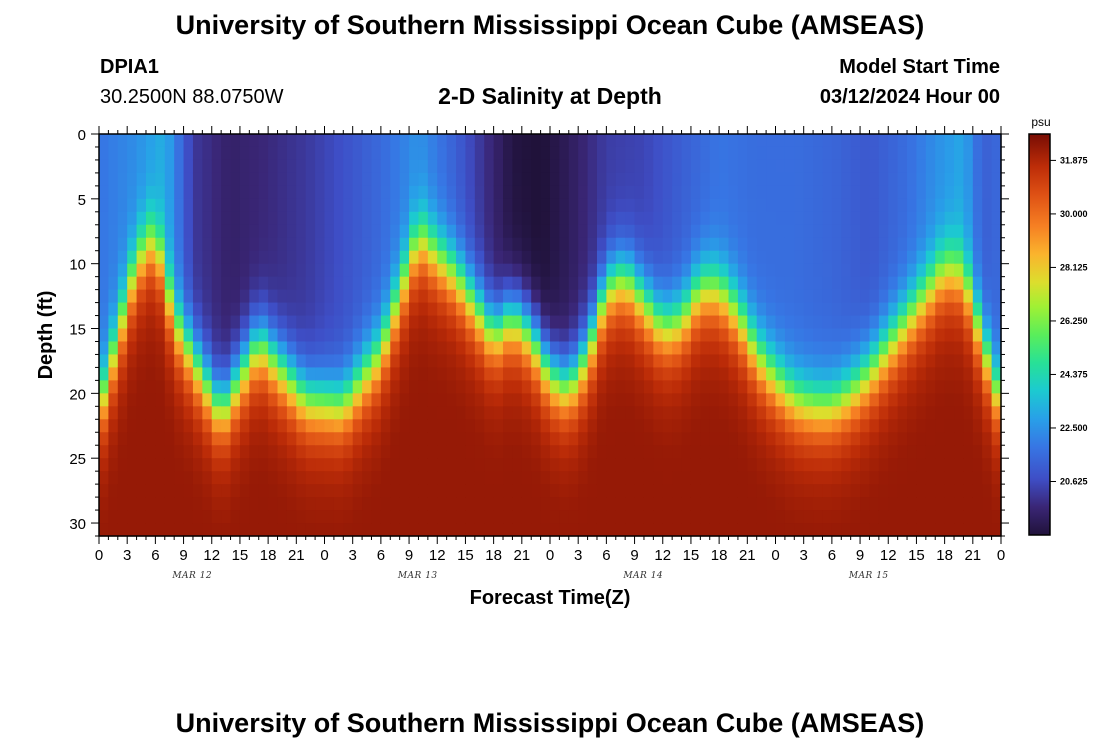 Image resolution: width=1100 pixels, height=750 pixels. What do you see at coordinates (1001, 555) in the screenshot?
I see `x-tick-label: 0` at bounding box center [1001, 555].